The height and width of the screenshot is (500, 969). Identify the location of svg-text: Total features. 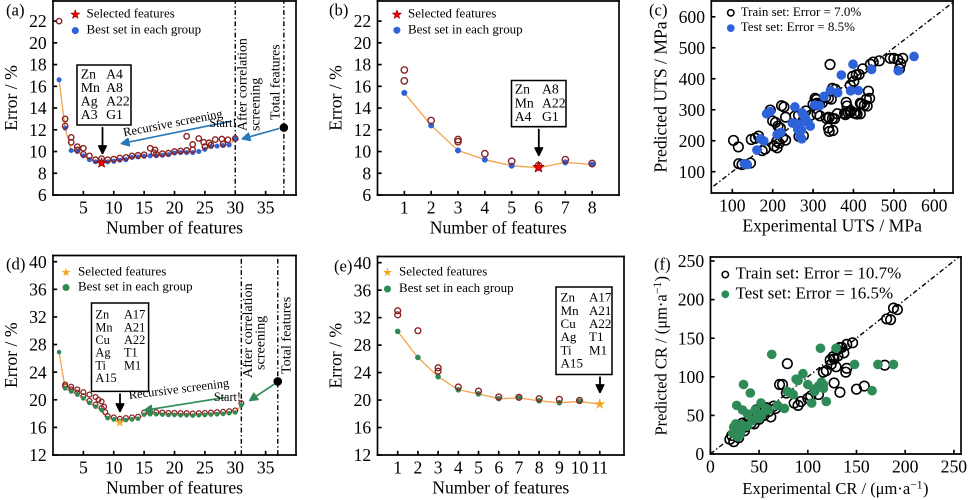
(275, 82).